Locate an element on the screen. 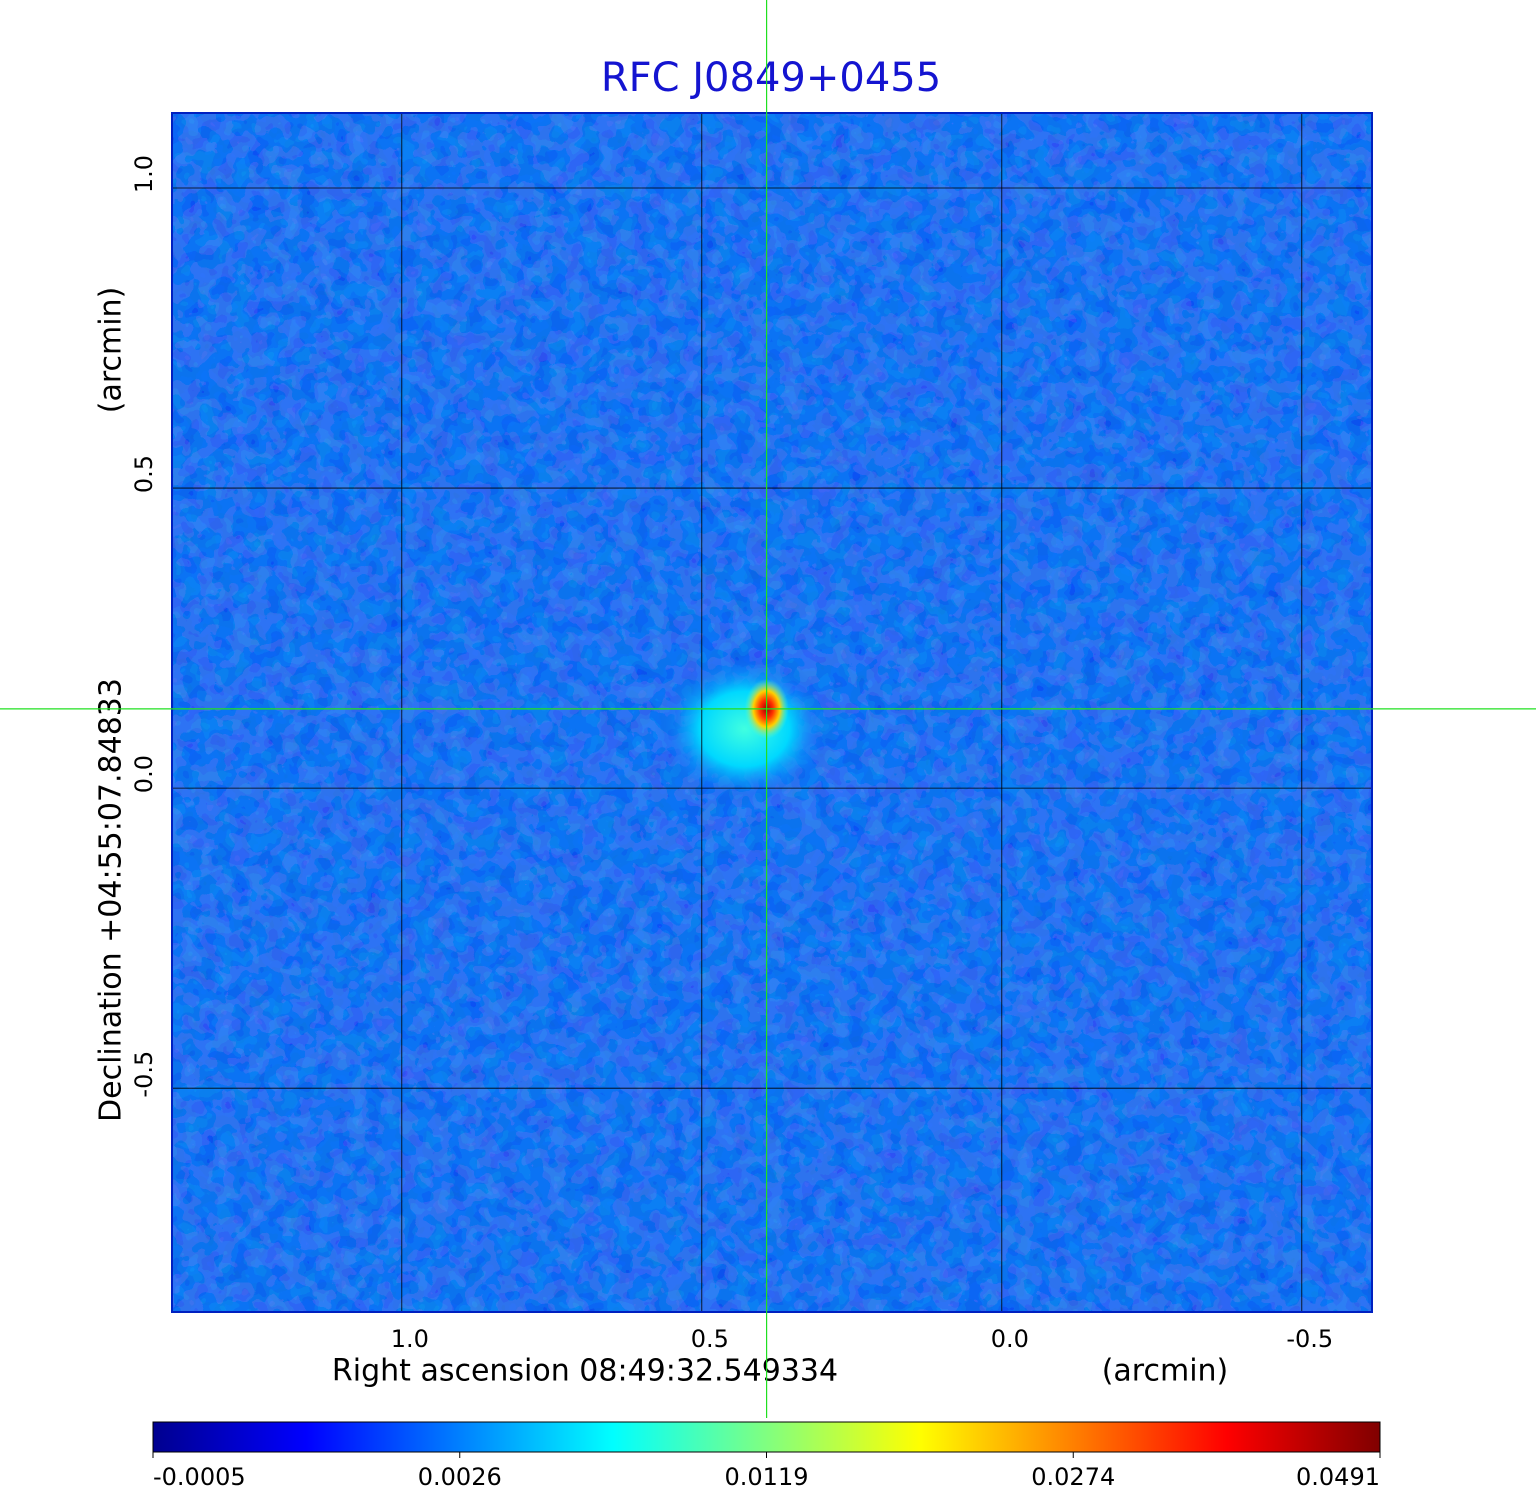 The height and width of the screenshot is (1511, 1536). colorbar-tick-label: 0.0491 is located at coordinates (1338, 1477).